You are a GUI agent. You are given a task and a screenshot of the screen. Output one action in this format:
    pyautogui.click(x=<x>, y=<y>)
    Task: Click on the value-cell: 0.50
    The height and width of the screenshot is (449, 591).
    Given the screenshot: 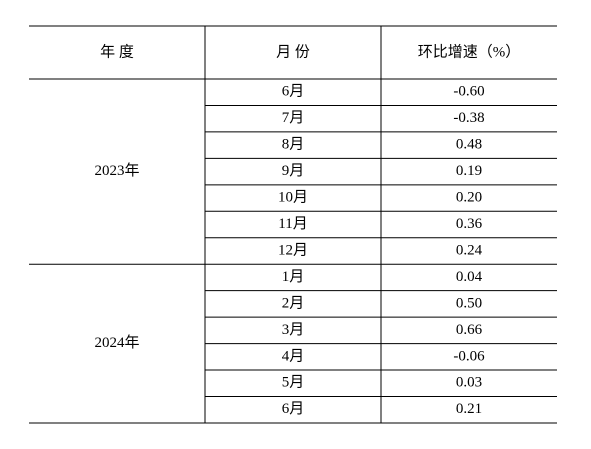 What is the action you would take?
    pyautogui.click(x=469, y=303)
    